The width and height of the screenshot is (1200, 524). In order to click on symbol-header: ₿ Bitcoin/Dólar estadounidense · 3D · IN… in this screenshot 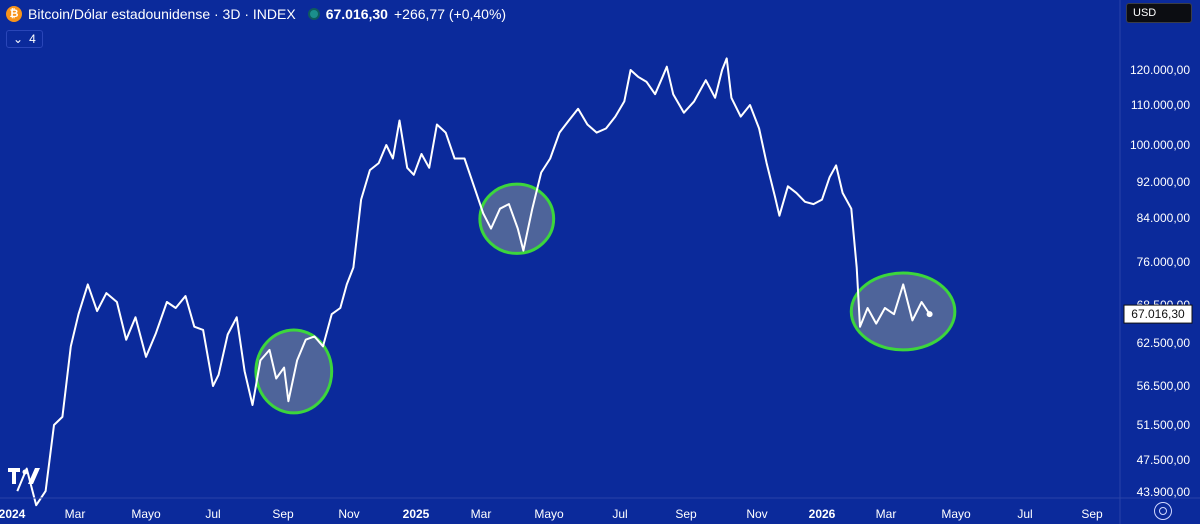, I will do `click(256, 14)`.